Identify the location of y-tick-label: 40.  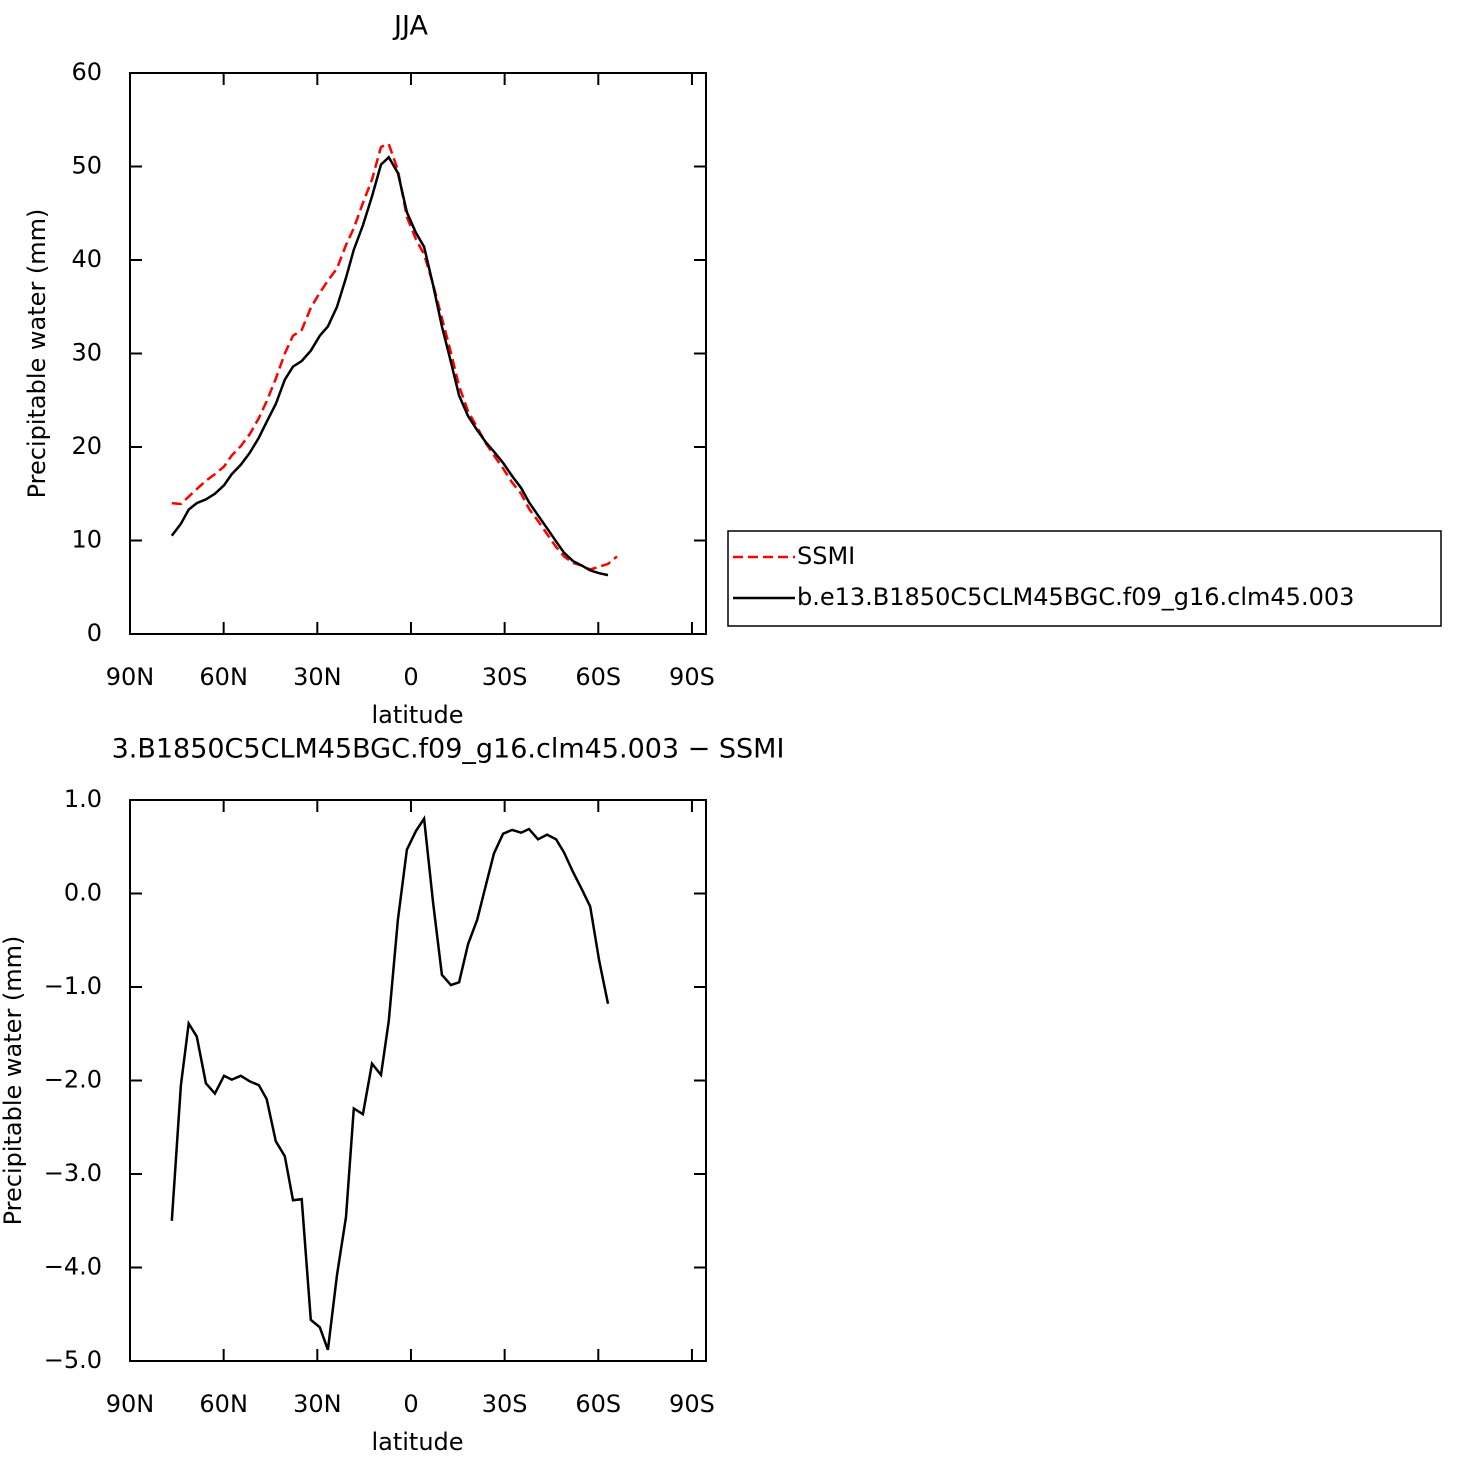
(86, 259).